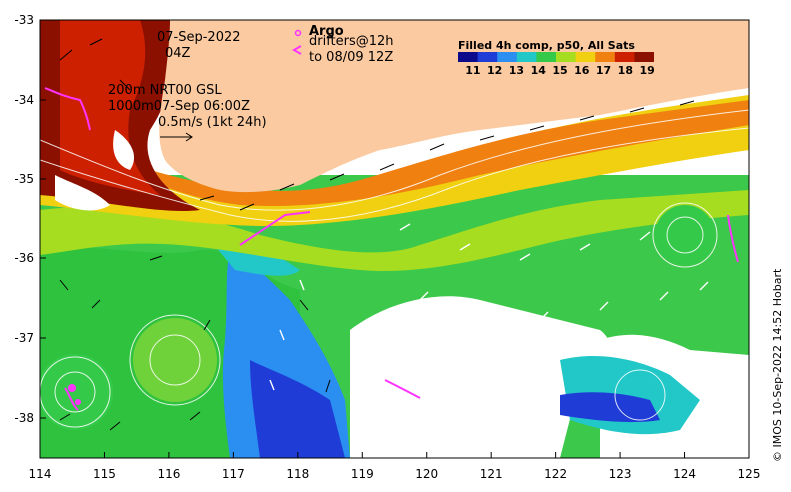  I want to click on argo-label: Argo, so click(326, 31).